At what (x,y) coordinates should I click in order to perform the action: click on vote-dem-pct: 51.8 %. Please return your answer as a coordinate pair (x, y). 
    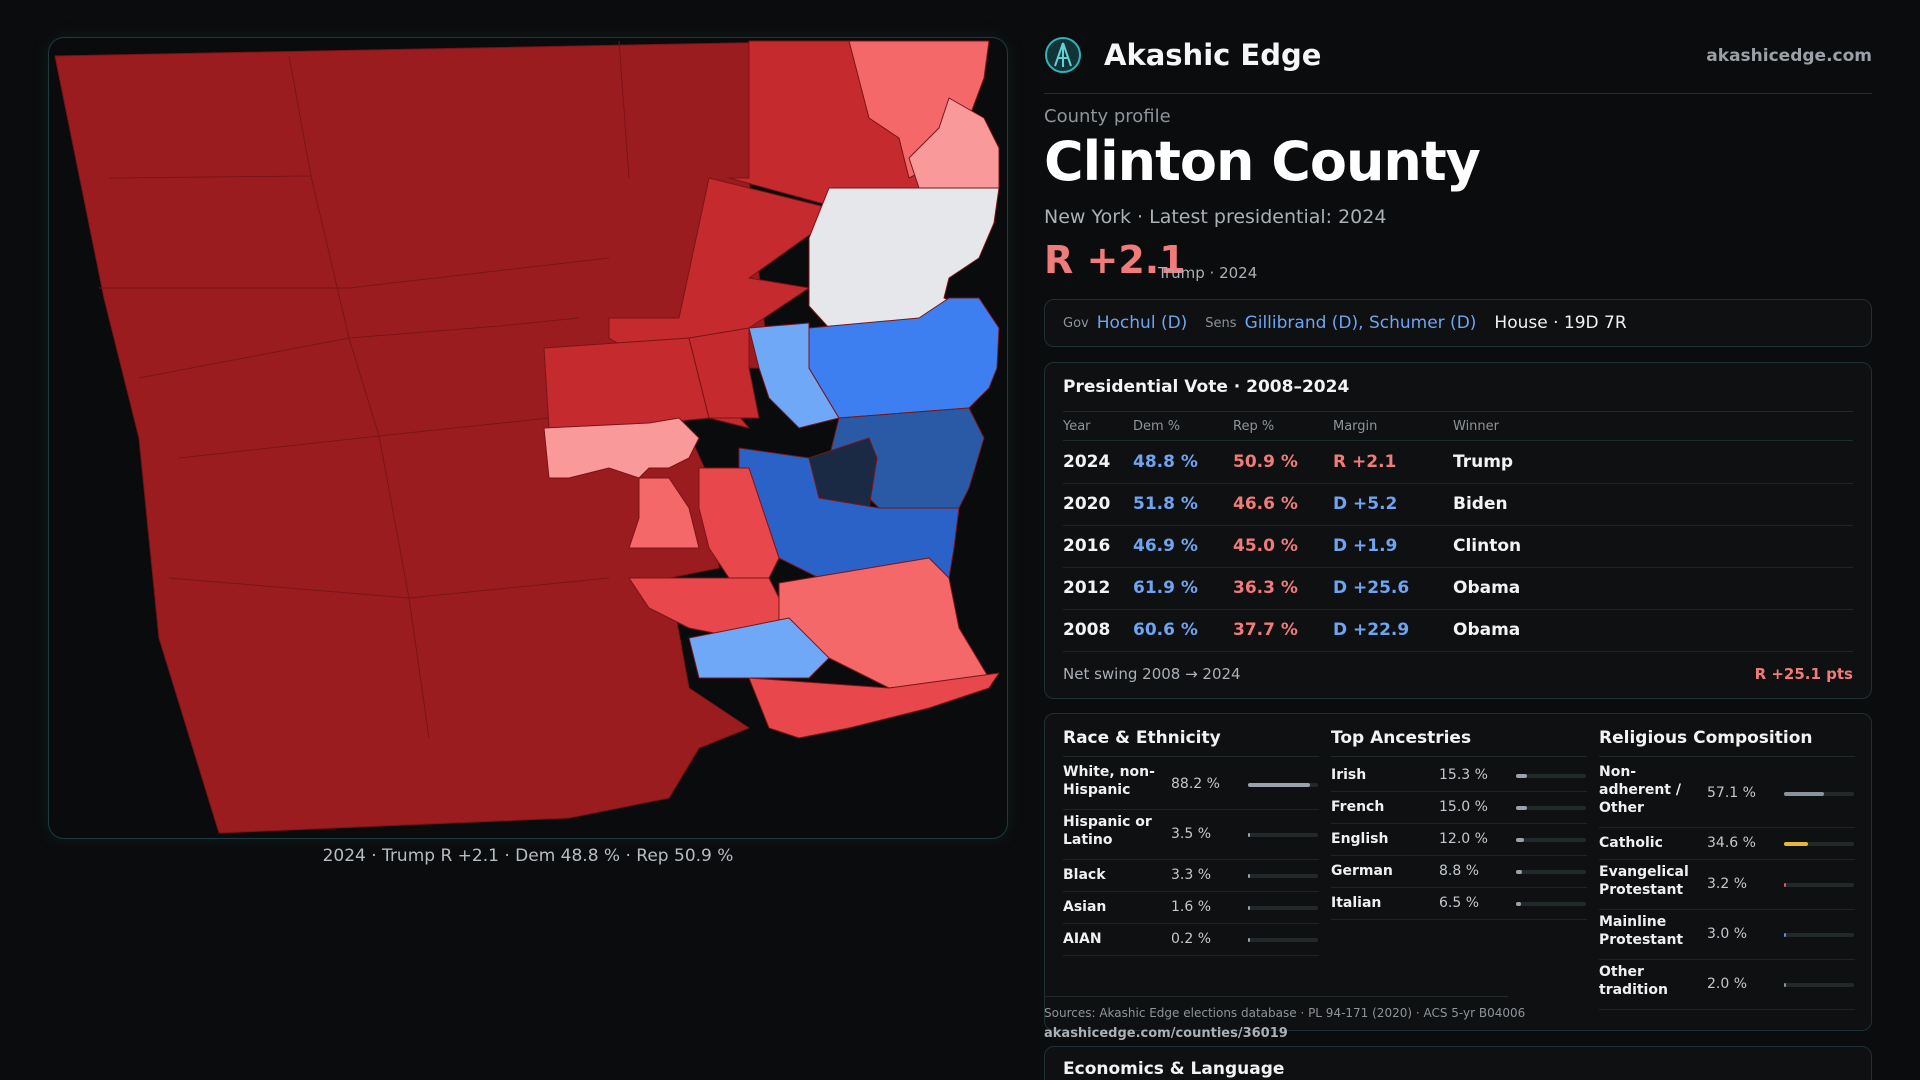
    Looking at the image, I should click on (1165, 504).